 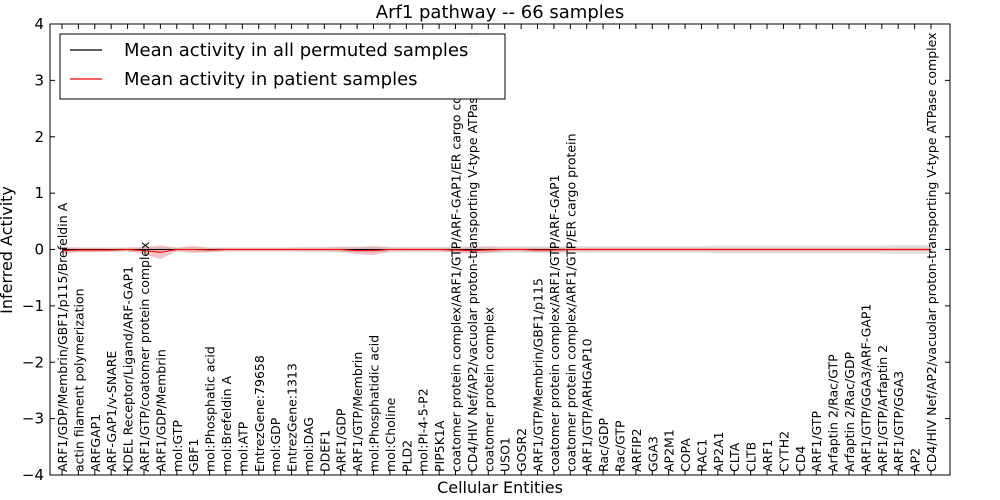 What do you see at coordinates (652, 454) in the screenshot?
I see `x-tick-label: GGA3` at bounding box center [652, 454].